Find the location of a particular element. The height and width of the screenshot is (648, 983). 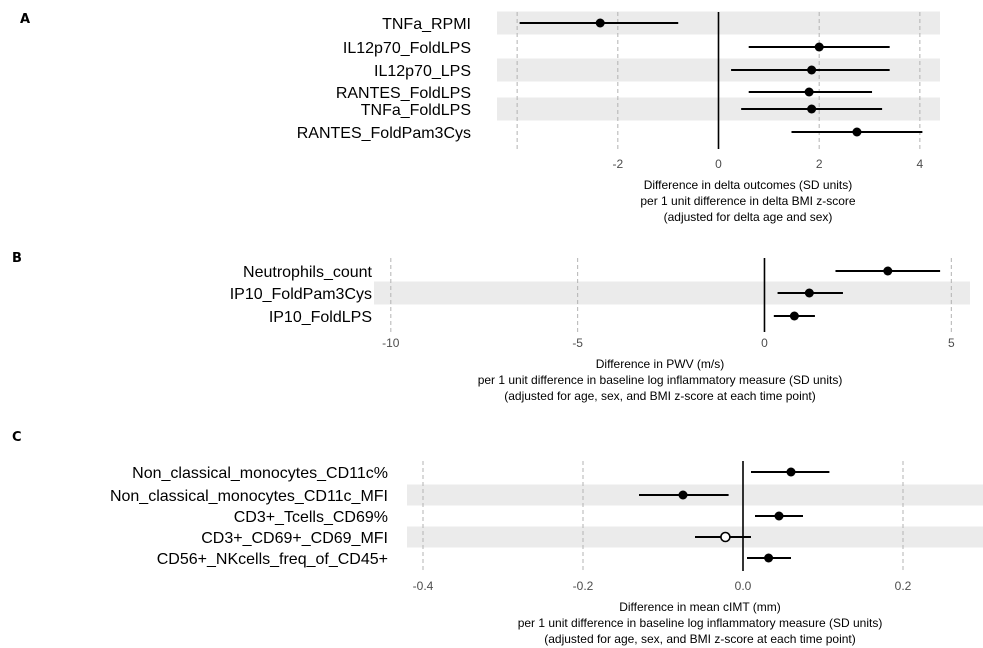

panel-a-estimates is located at coordinates (721, 77).